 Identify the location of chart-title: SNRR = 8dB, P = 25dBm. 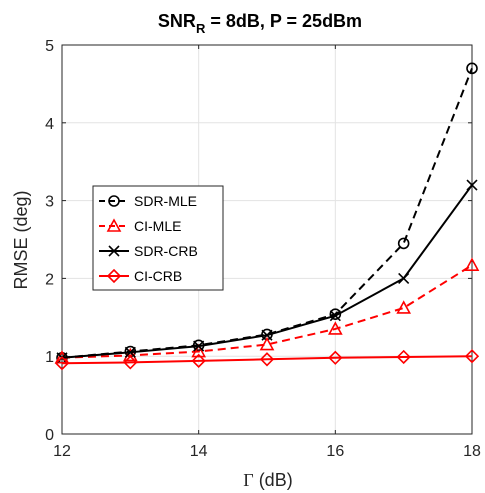
(260, 23).